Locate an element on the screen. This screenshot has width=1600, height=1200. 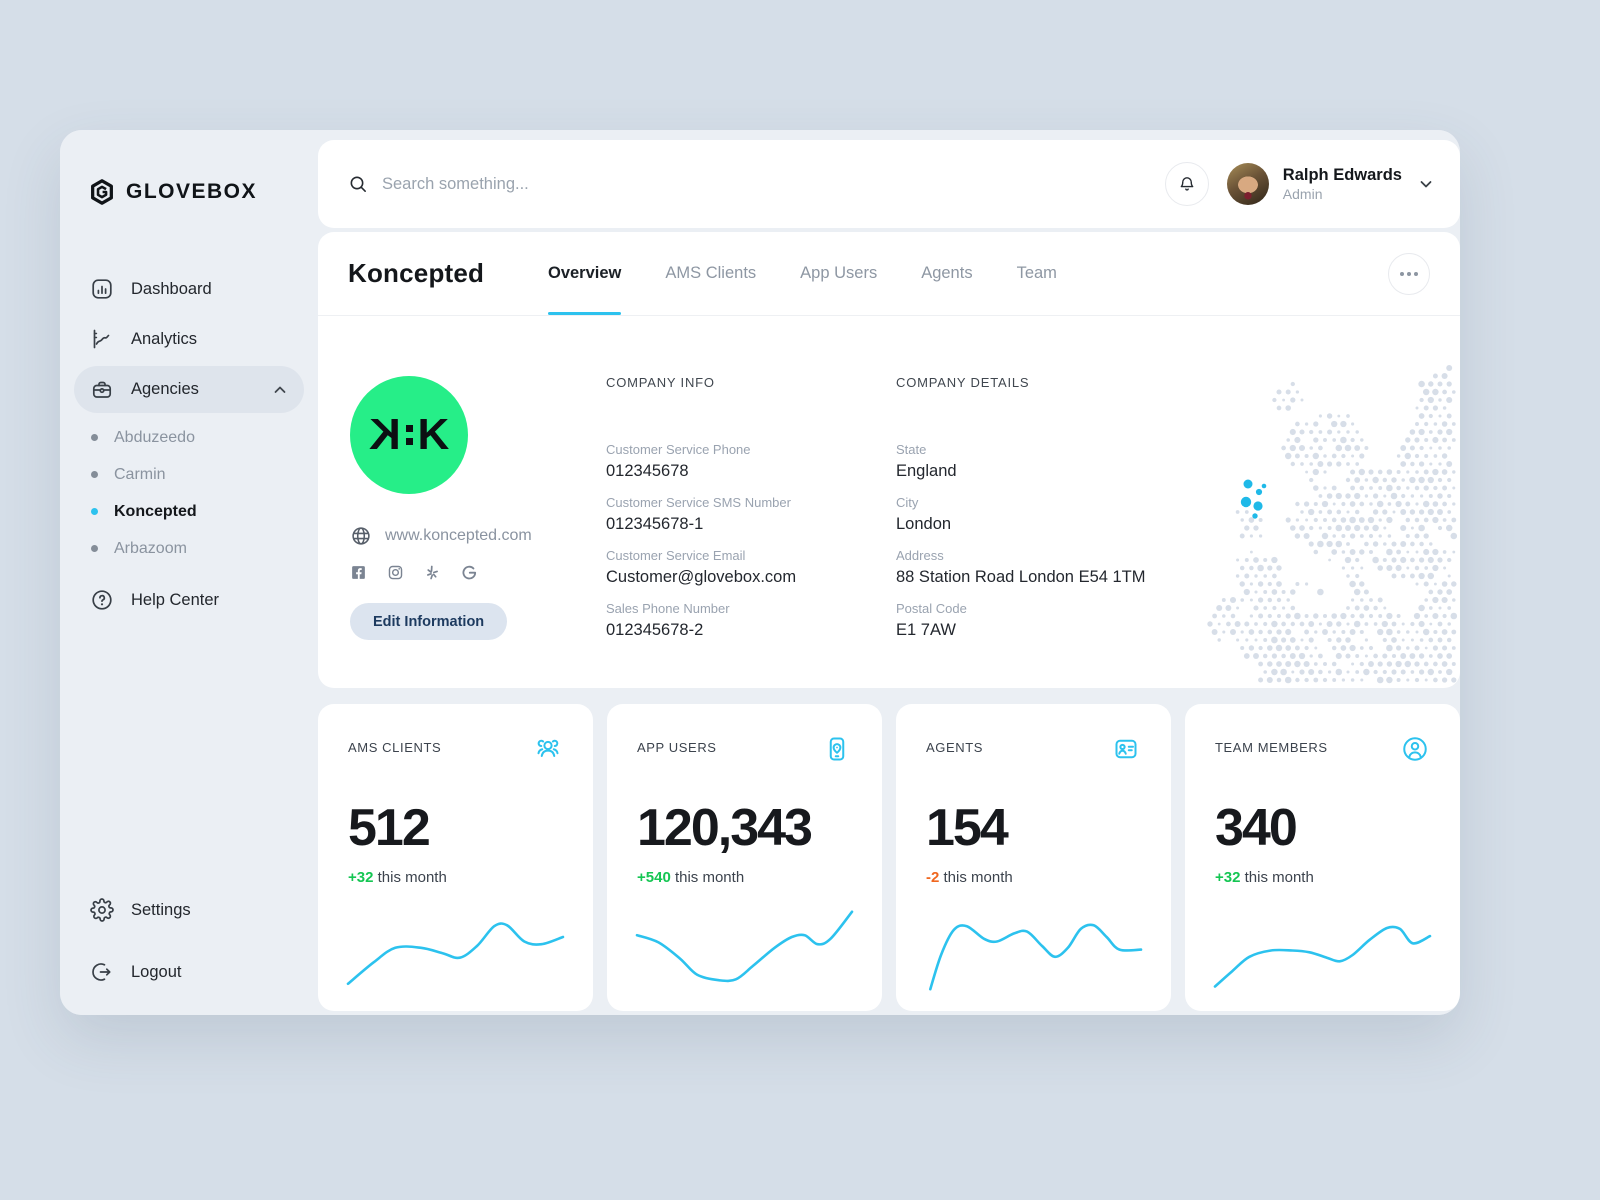
chevron-up-icon is located at coordinates (280, 390).